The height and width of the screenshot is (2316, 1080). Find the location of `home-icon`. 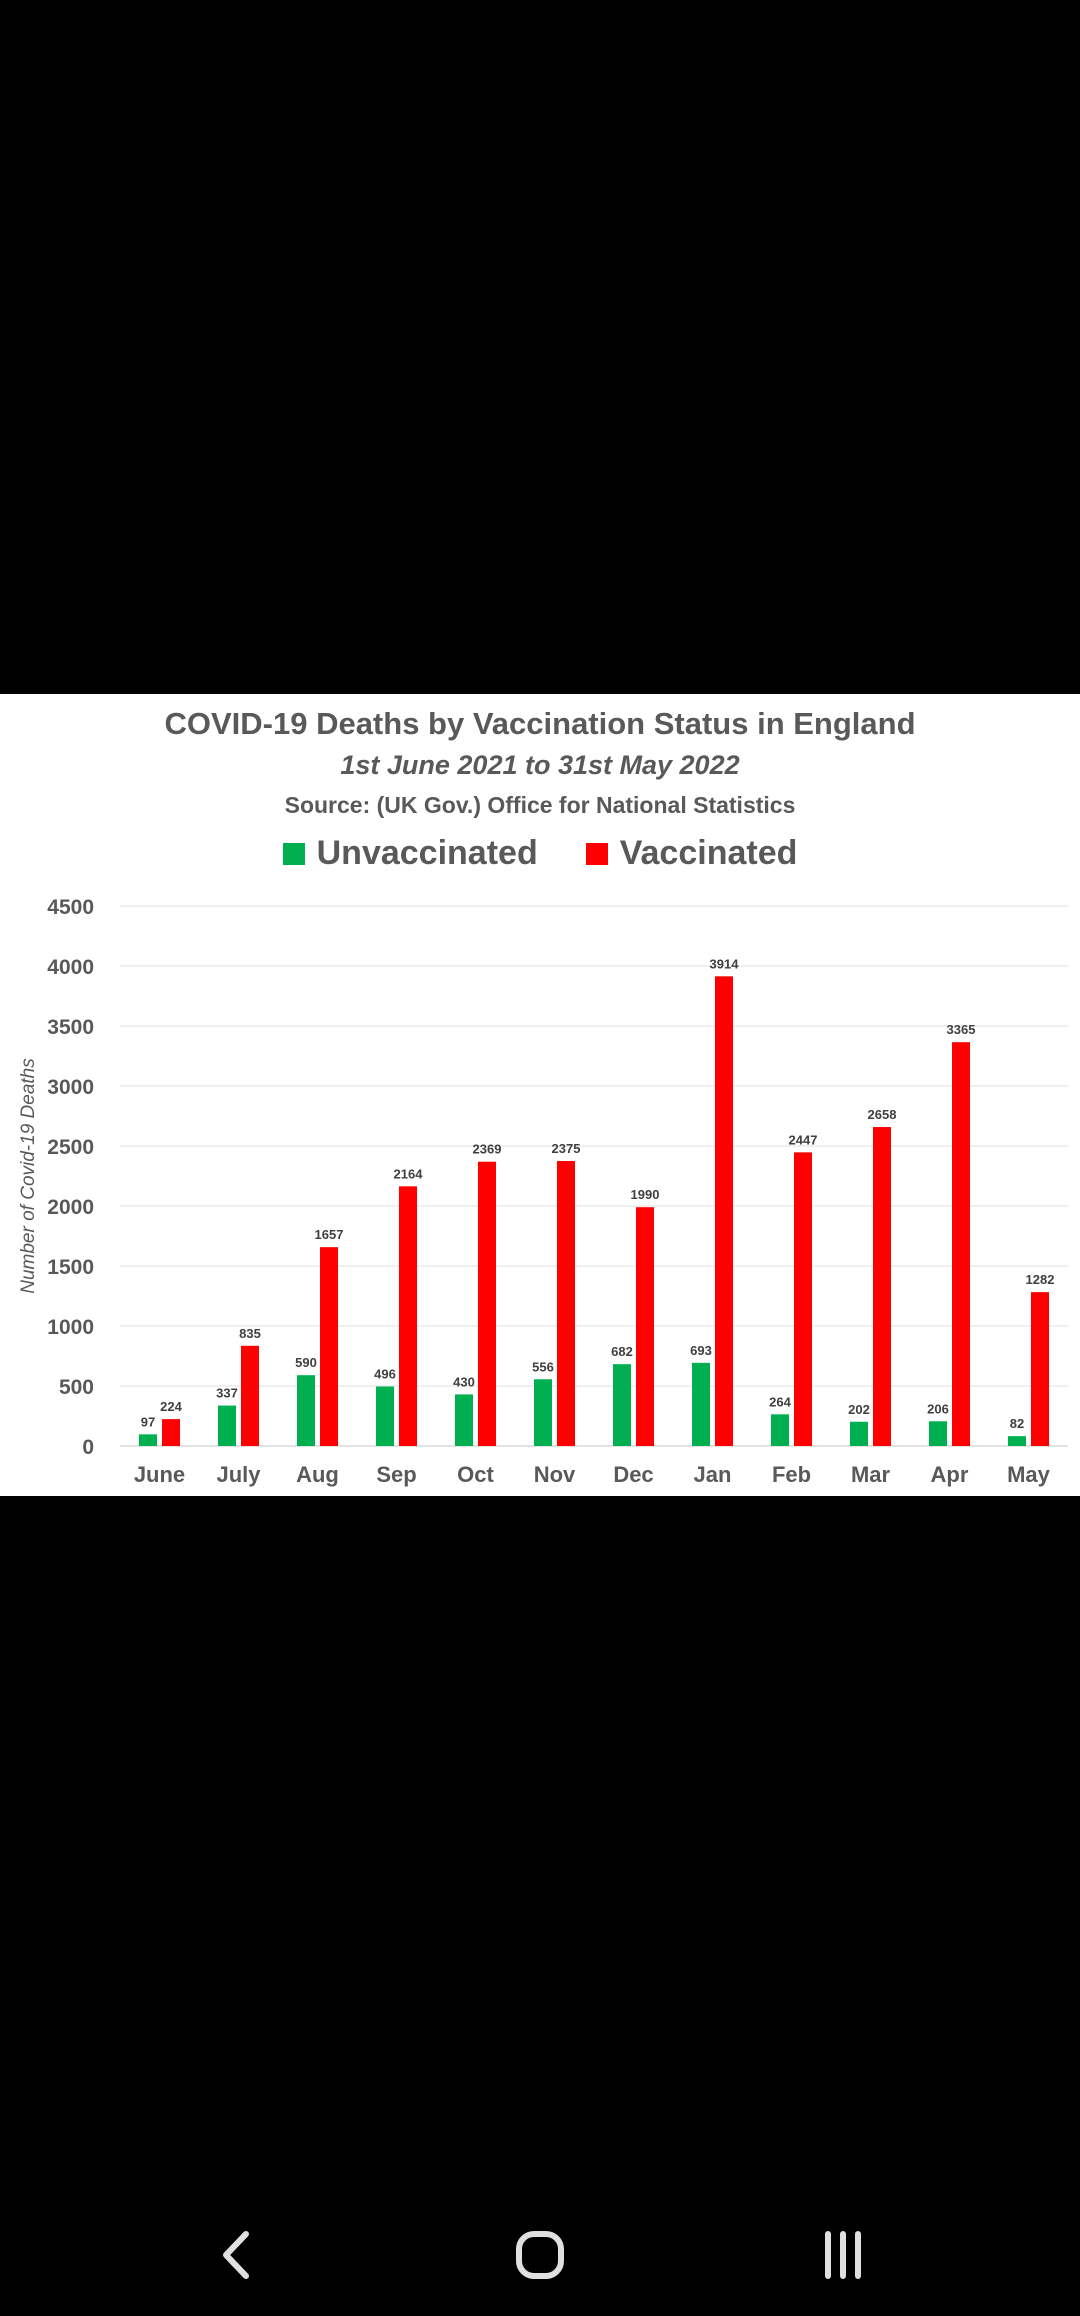

home-icon is located at coordinates (540, 2255).